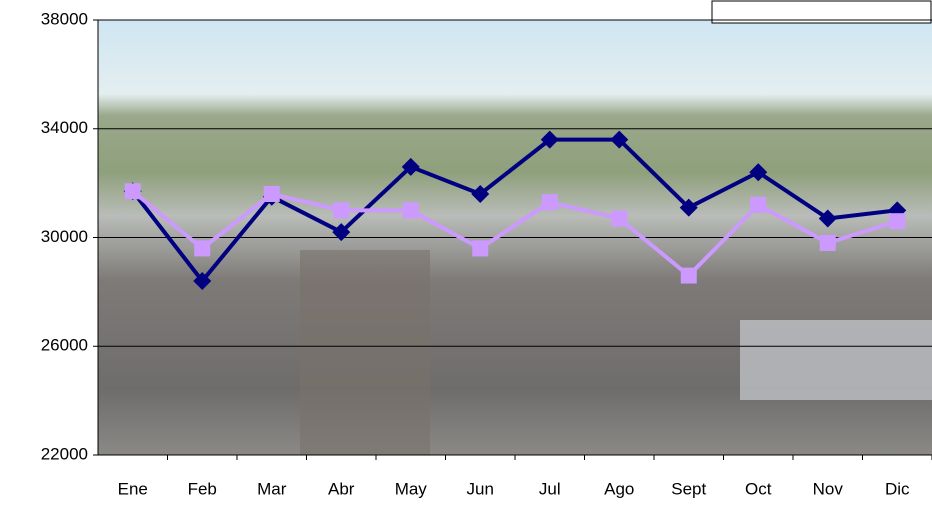  What do you see at coordinates (836, 360) in the screenshot?
I see `building` at bounding box center [836, 360].